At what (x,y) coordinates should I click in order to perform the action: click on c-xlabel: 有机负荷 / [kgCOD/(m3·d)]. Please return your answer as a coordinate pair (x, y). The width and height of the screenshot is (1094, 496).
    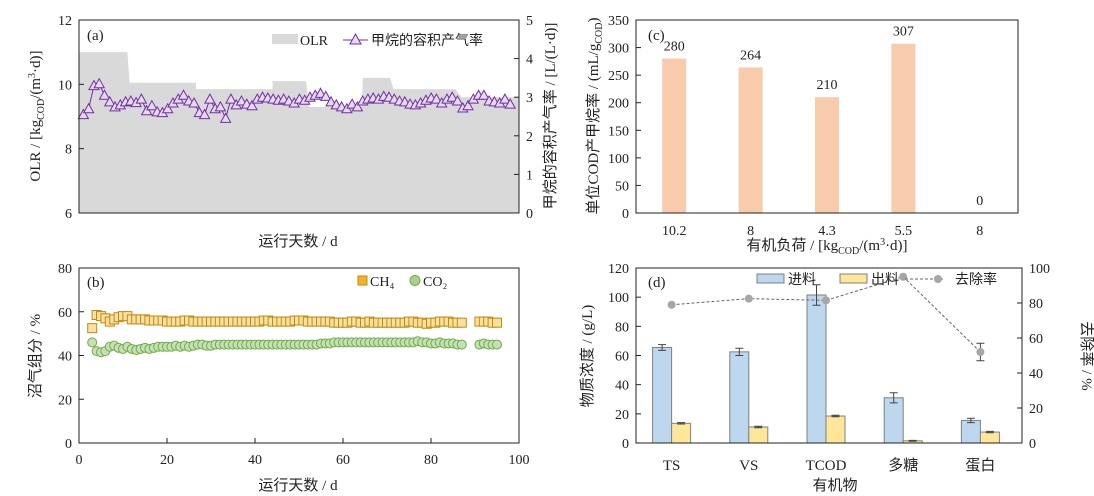
    Looking at the image, I should click on (826, 247).